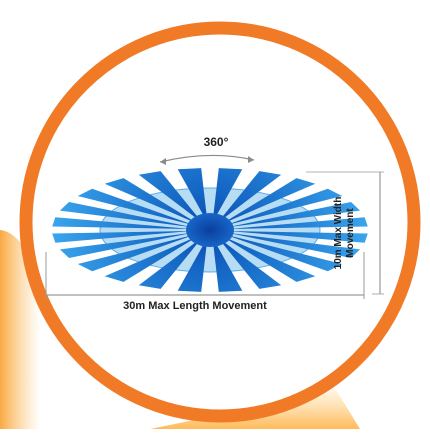 The width and height of the screenshot is (430, 434). What do you see at coordinates (195, 306) in the screenshot?
I see `max-length-label: 30m Max Length Movement` at bounding box center [195, 306].